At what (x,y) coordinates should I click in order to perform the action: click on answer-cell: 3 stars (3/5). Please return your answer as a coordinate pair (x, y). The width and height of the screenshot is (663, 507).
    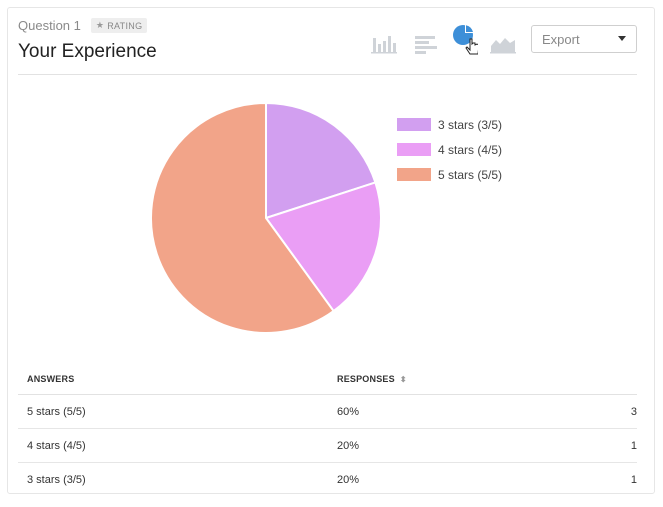
    Looking at the image, I should click on (56, 479).